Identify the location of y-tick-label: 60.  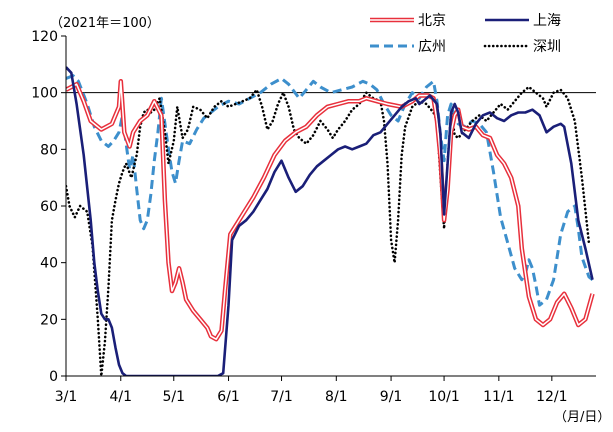
(49, 207).